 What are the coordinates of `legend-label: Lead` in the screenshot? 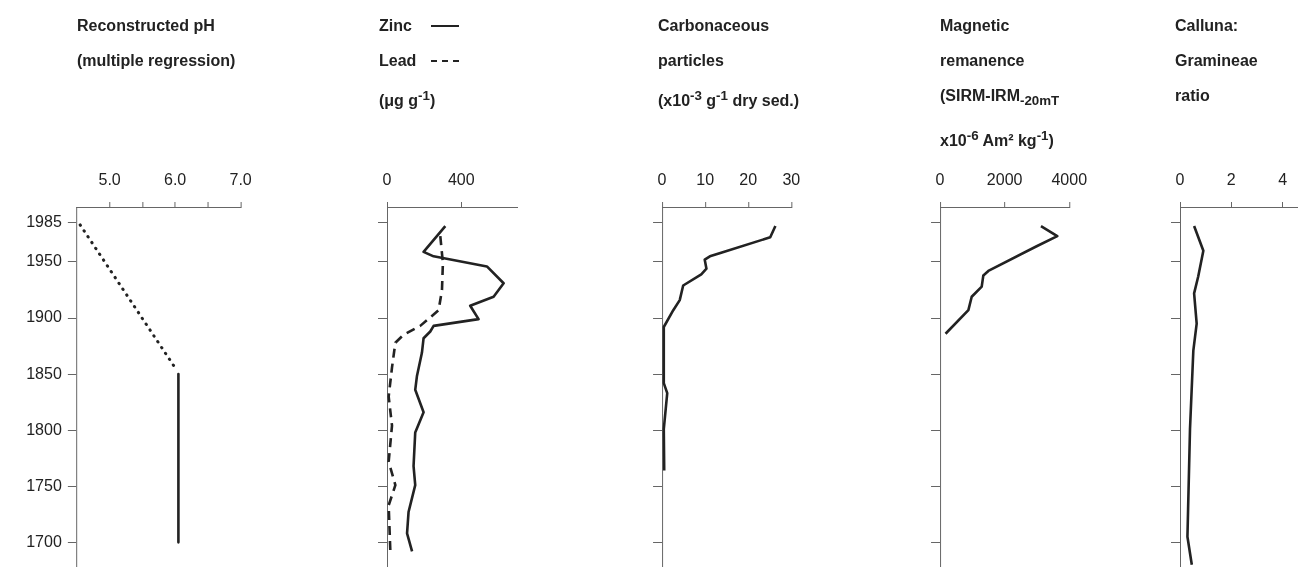 It's located at (398, 61).